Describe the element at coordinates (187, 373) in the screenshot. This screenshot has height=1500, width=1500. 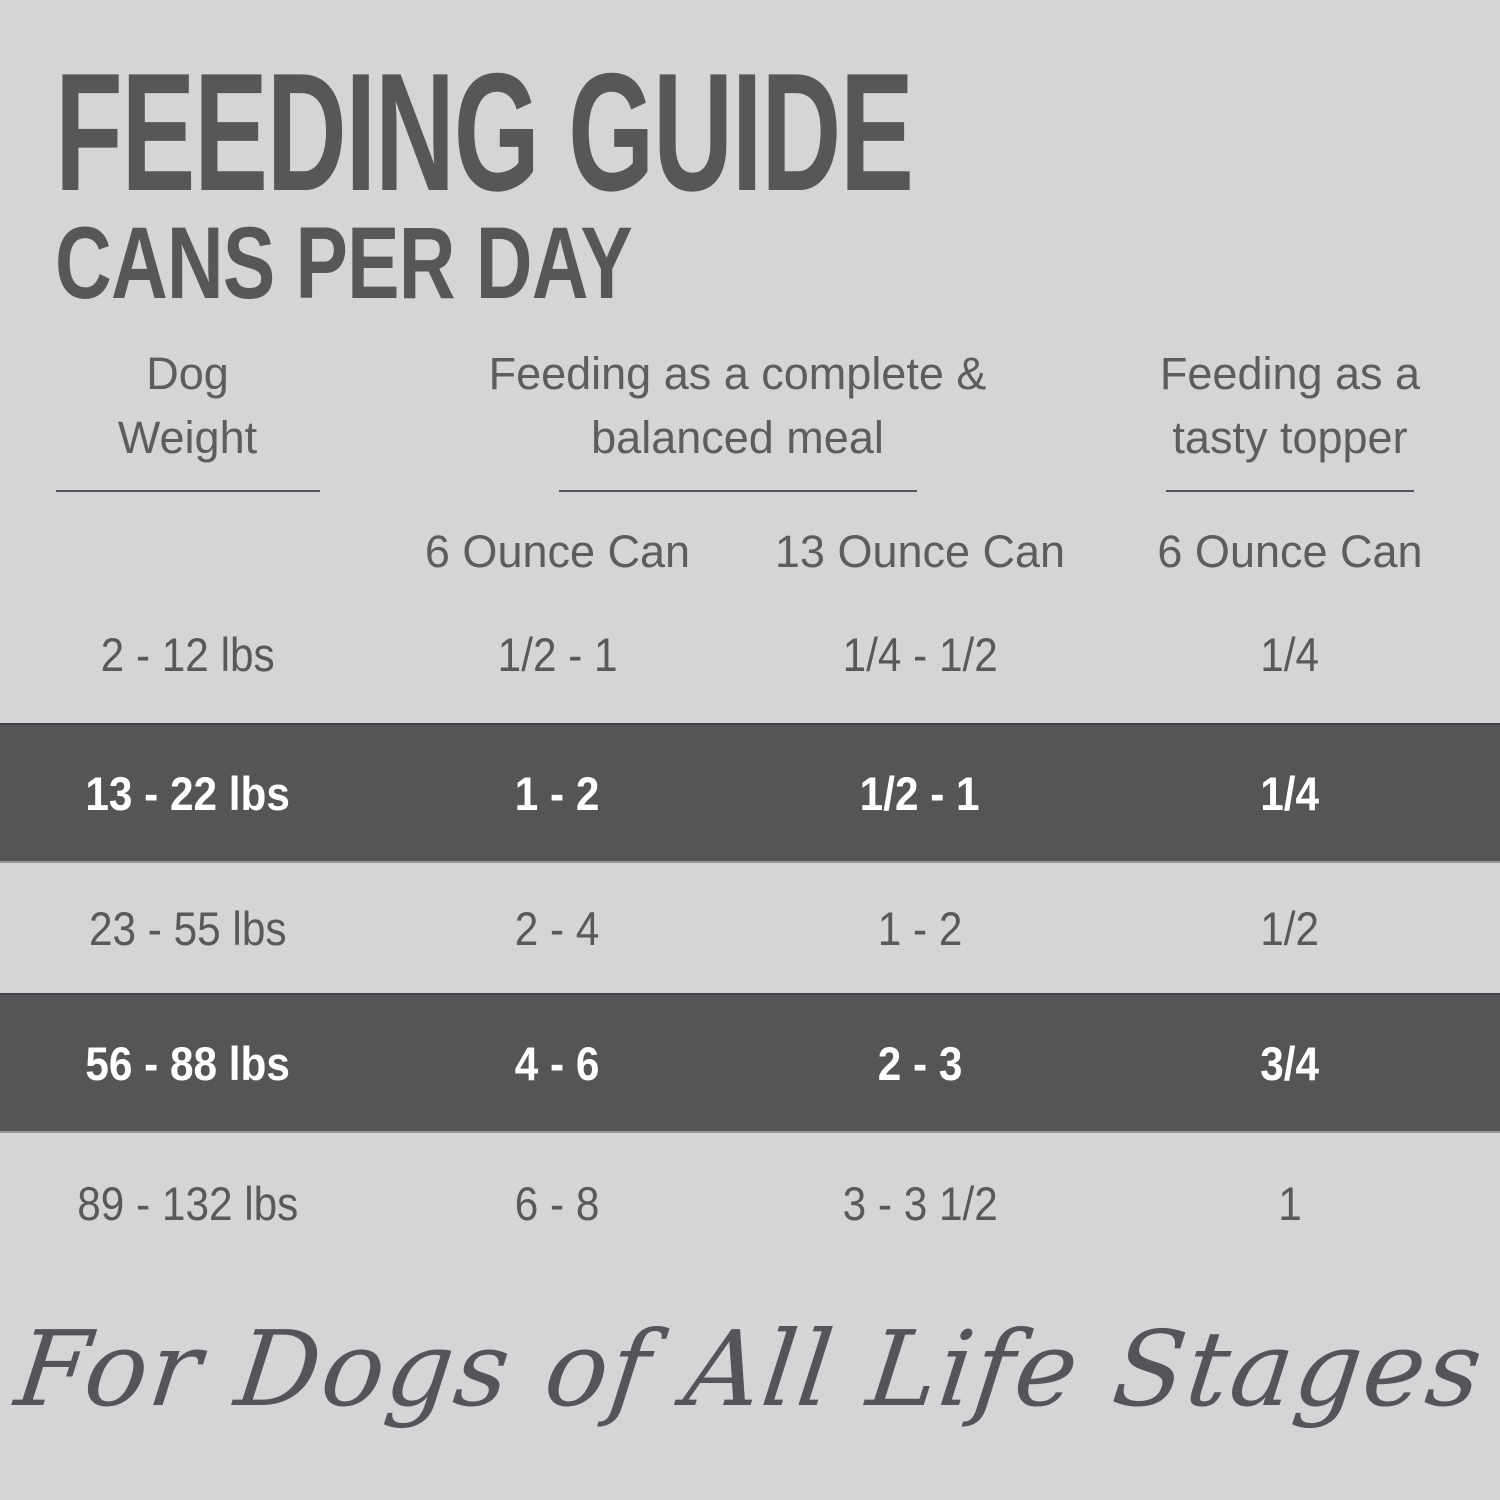
I see `header-dog-weight-line1: Dog` at that location.